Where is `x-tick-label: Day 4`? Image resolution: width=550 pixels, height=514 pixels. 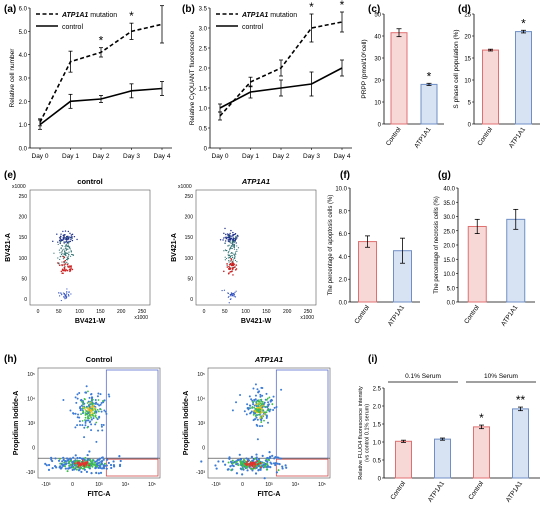 x-tick-label: Day 4 is located at coordinates (162, 156).